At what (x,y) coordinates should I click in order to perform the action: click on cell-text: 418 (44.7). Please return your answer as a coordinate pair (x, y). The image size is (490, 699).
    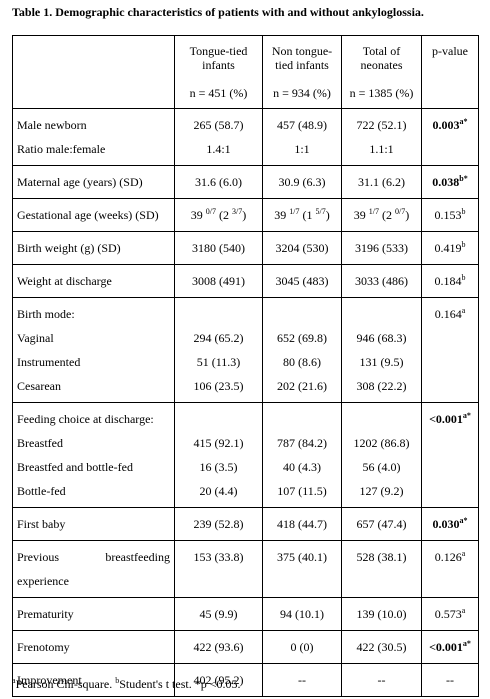
    Looking at the image, I should click on (302, 524).